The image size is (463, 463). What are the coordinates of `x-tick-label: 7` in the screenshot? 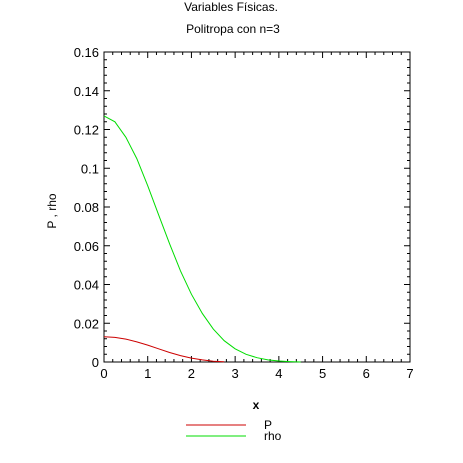 It's located at (409, 373).